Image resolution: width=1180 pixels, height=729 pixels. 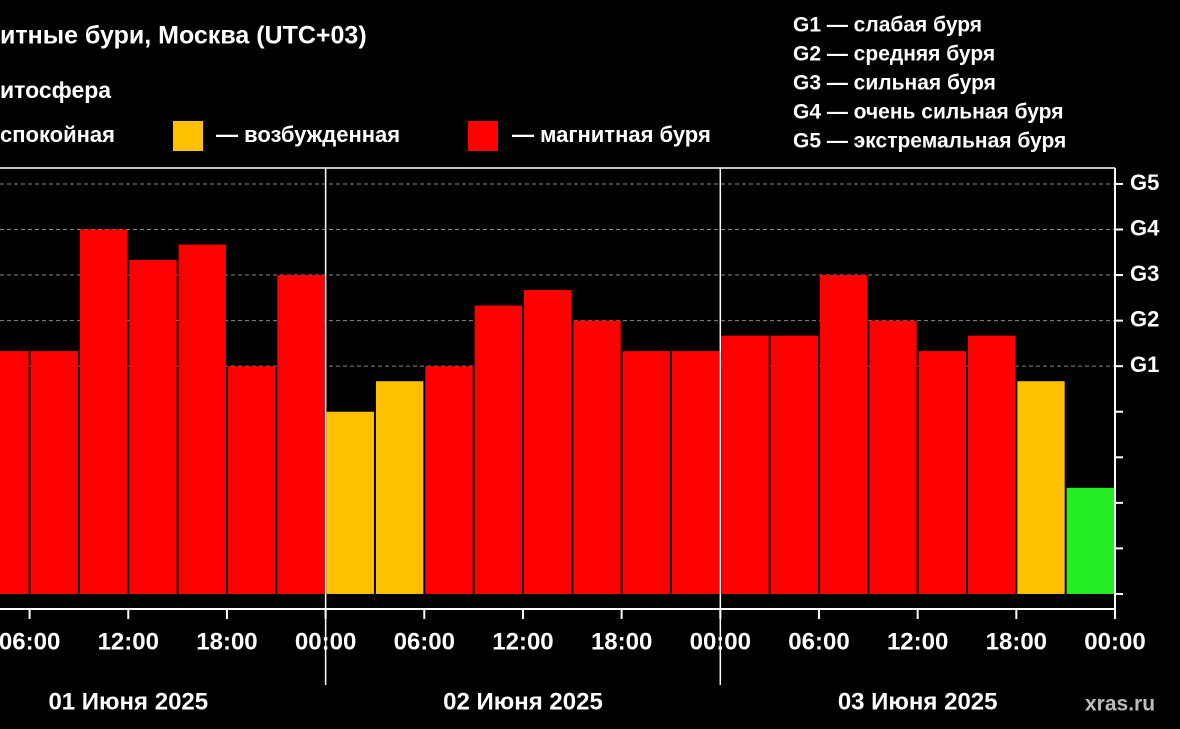 I want to click on y-tick-label: G2, so click(x=1144, y=318).